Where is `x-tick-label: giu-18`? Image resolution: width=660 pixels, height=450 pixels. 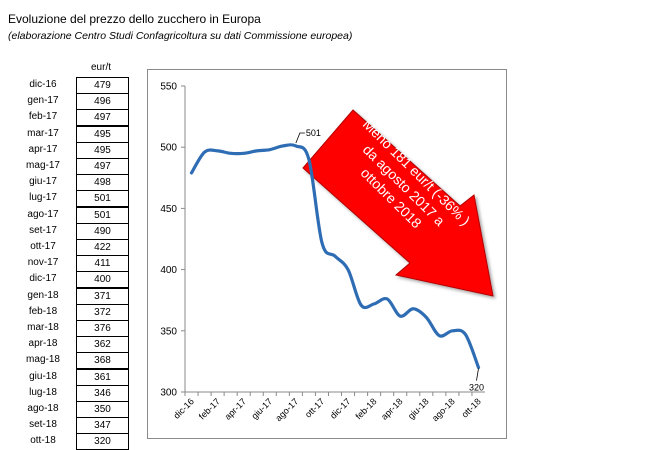 x-tick-label: giu-18 is located at coordinates (418, 408).